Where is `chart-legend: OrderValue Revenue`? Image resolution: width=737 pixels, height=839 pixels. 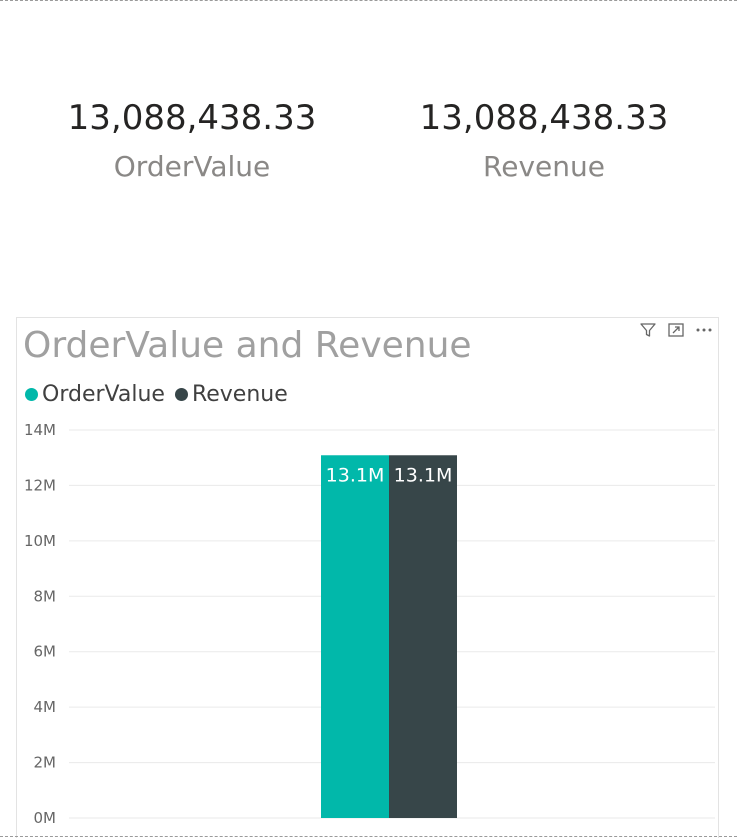 chart-legend: OrderValue Revenue is located at coordinates (161, 394).